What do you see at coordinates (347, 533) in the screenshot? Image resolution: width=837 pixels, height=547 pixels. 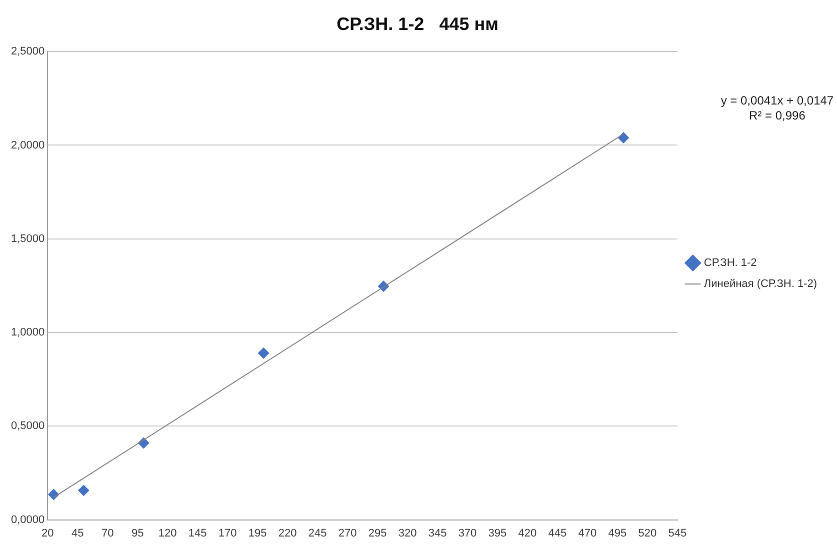 I see `x-tick-label: 270` at bounding box center [347, 533].